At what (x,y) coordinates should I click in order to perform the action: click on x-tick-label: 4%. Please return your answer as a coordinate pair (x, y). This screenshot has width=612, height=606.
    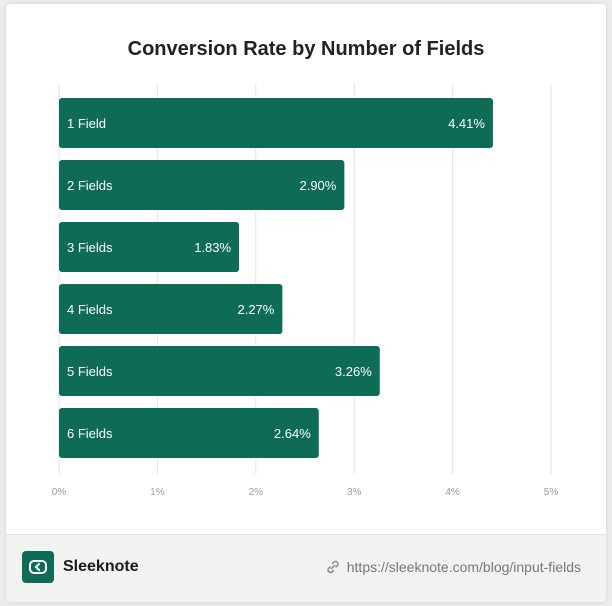
    Looking at the image, I should click on (452, 492).